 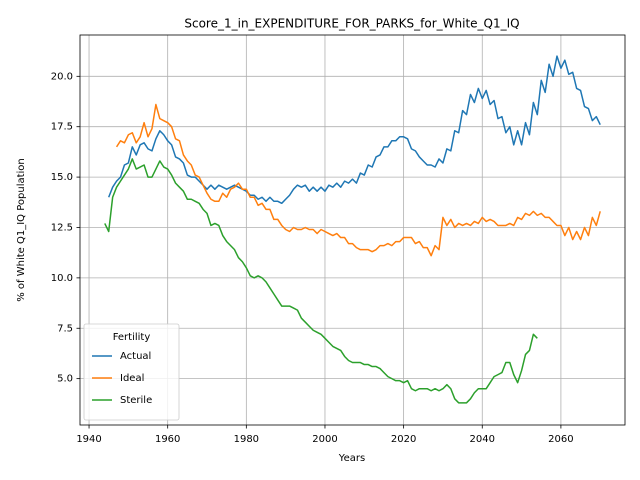 What do you see at coordinates (62, 227) in the screenshot?
I see `y-tick-label: 12.5` at bounding box center [62, 227].